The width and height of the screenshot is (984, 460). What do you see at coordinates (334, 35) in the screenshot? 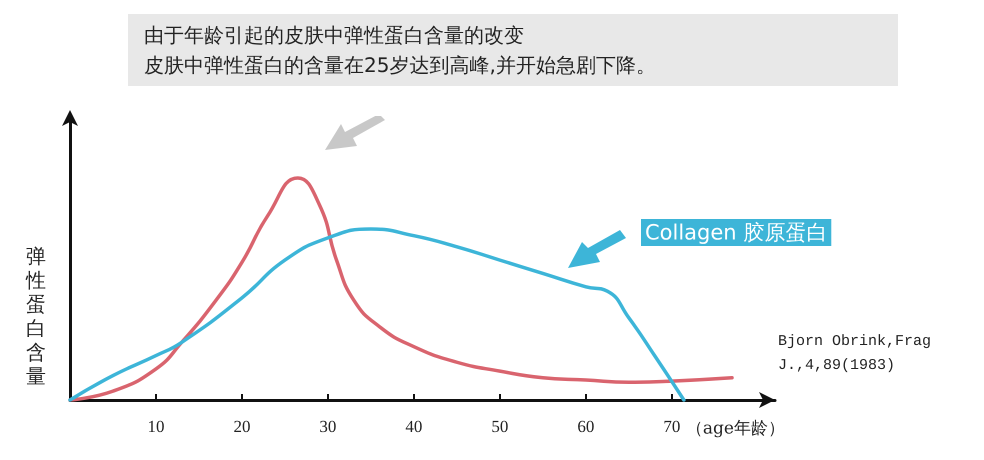
I see `chart-title: 由于年龄引起的皮肤中弹性蛋白含量的改变` at bounding box center [334, 35].